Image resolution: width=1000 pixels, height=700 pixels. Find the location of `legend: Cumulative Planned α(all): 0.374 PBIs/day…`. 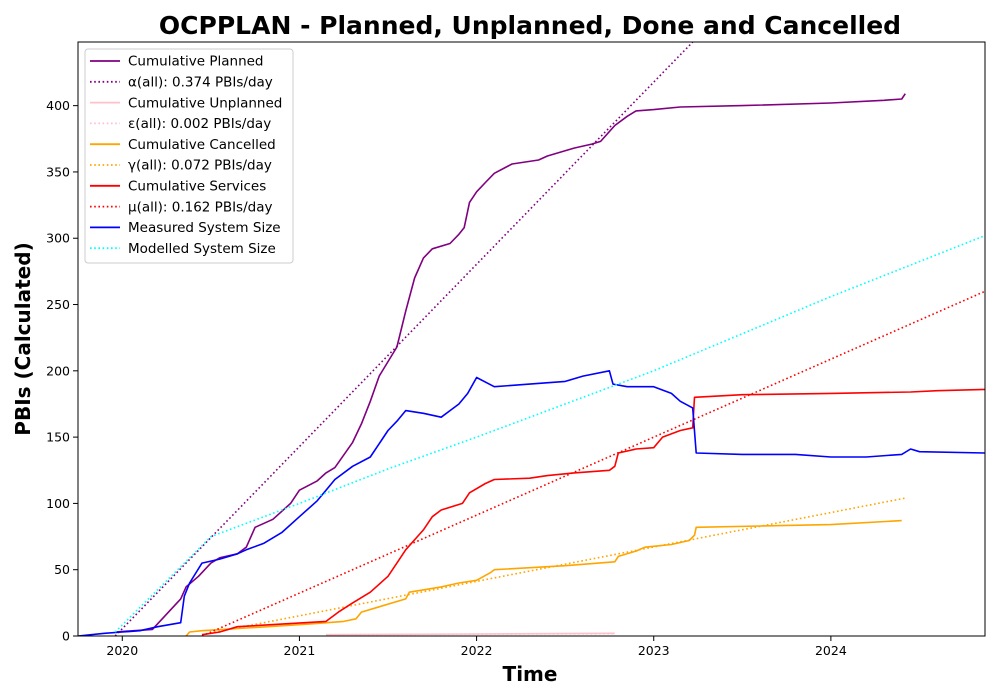

legend: Cumulative Planned α(all): 0.374 PBIs/day… is located at coordinates (189, 156).